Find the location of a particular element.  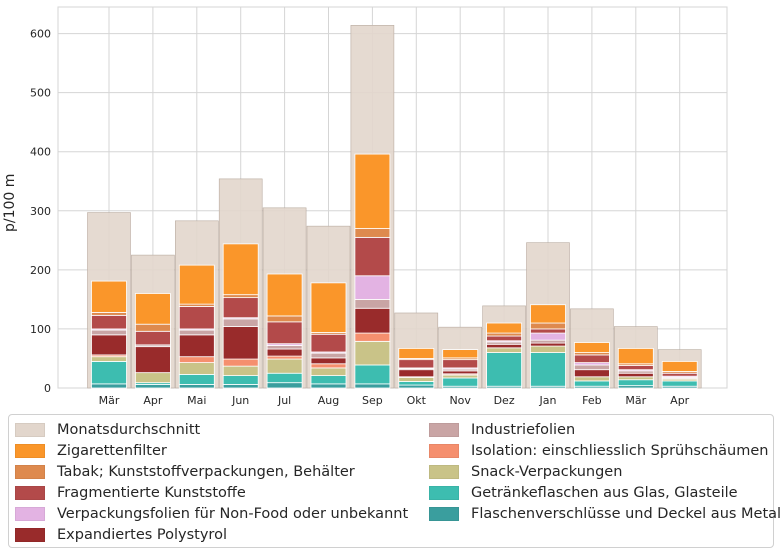

legend-label: Tabak; Kunststoffverpackungen, Behälter is located at coordinates (206, 471).